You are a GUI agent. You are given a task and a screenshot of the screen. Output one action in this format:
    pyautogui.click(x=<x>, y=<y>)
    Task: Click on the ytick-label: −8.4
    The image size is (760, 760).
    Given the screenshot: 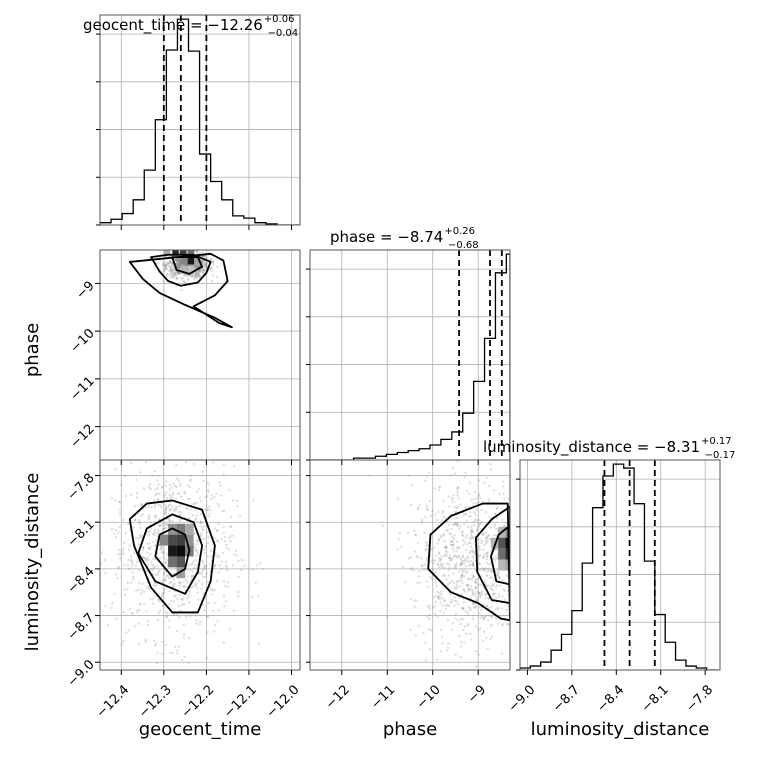 What is the action you would take?
    pyautogui.click(x=81, y=580)
    